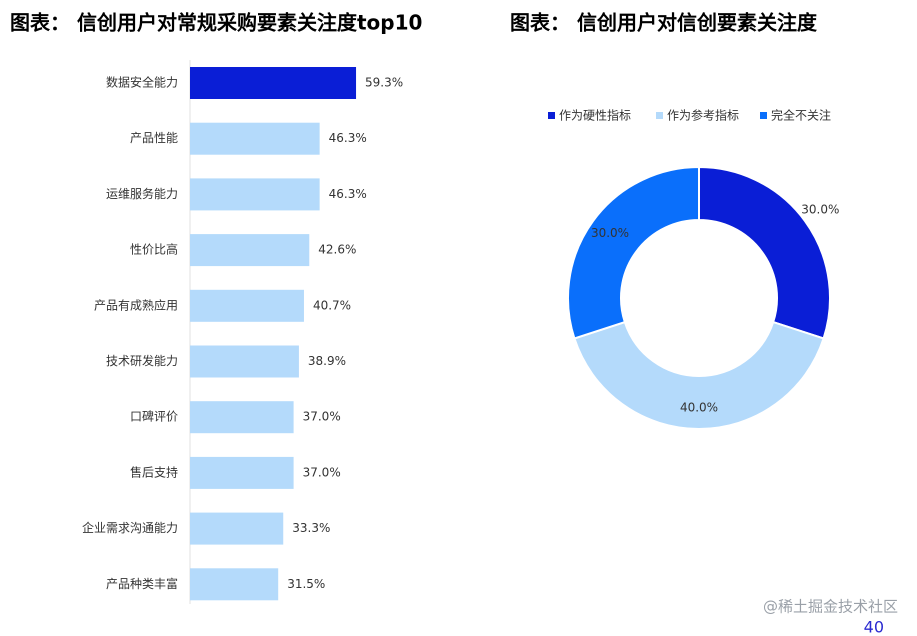  Describe the element at coordinates (874, 627) in the screenshot. I see `page-number: 40` at that location.